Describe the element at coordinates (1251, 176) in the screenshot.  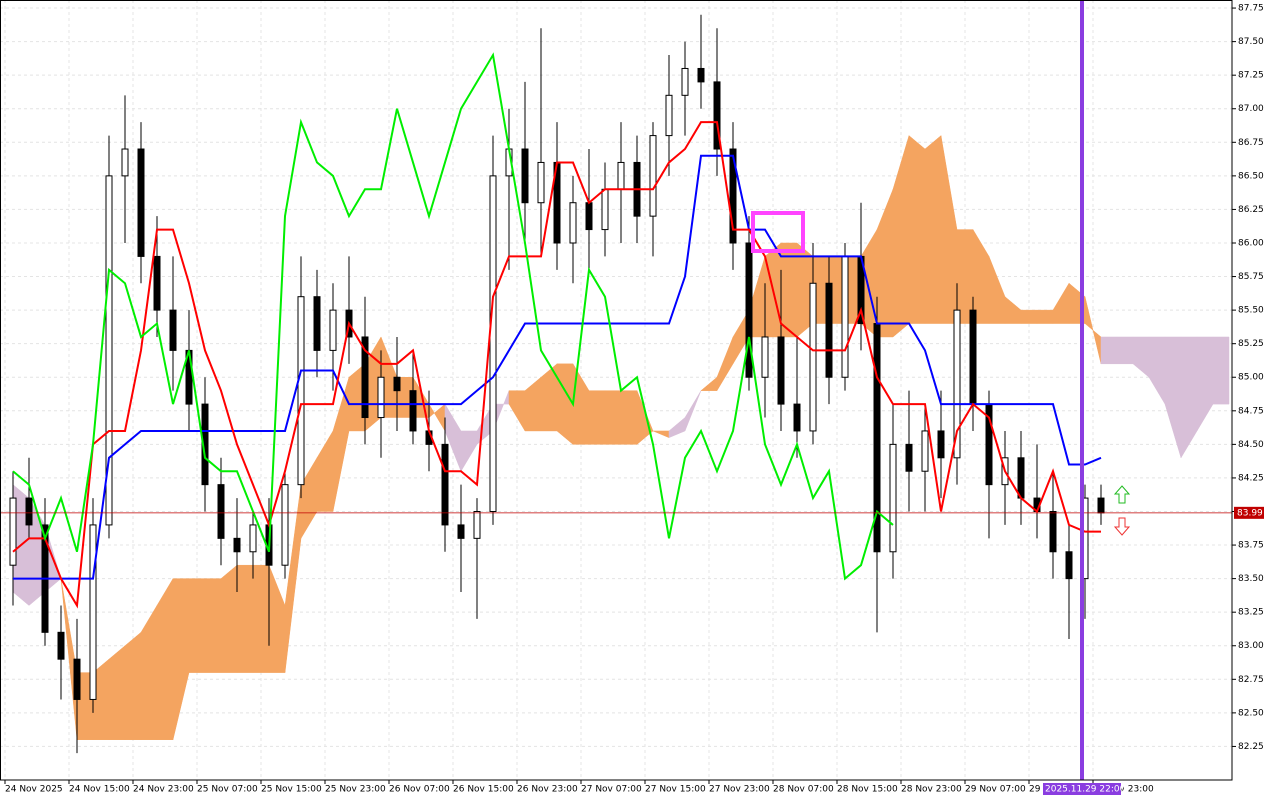
I see `y-tick-label: 86.50` at that location.